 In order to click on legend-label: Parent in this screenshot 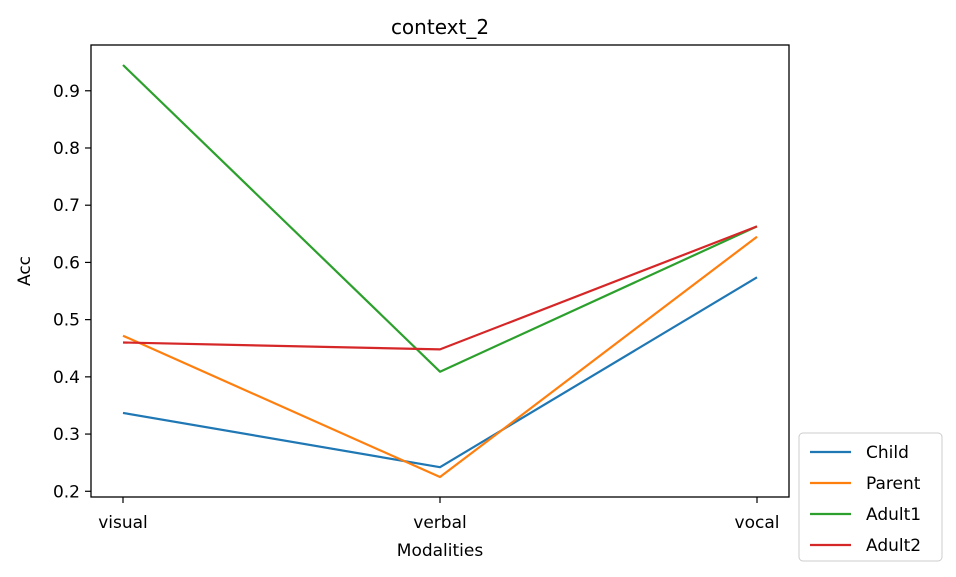, I will do `click(893, 484)`.